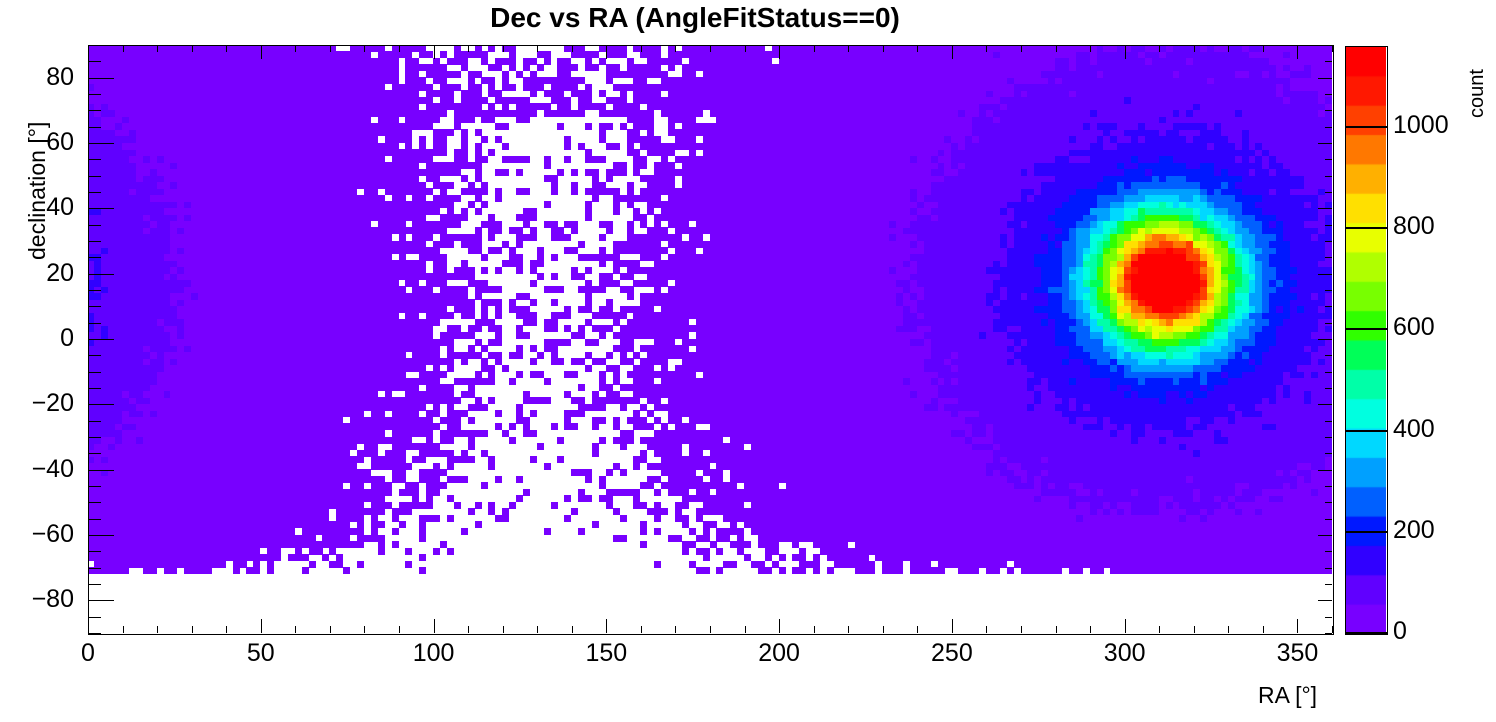 The image size is (1496, 722). Describe the element at coordinates (695, 17) in the screenshot. I see `page-title: Dec vs RA (AngleFitStatus==0)` at that location.